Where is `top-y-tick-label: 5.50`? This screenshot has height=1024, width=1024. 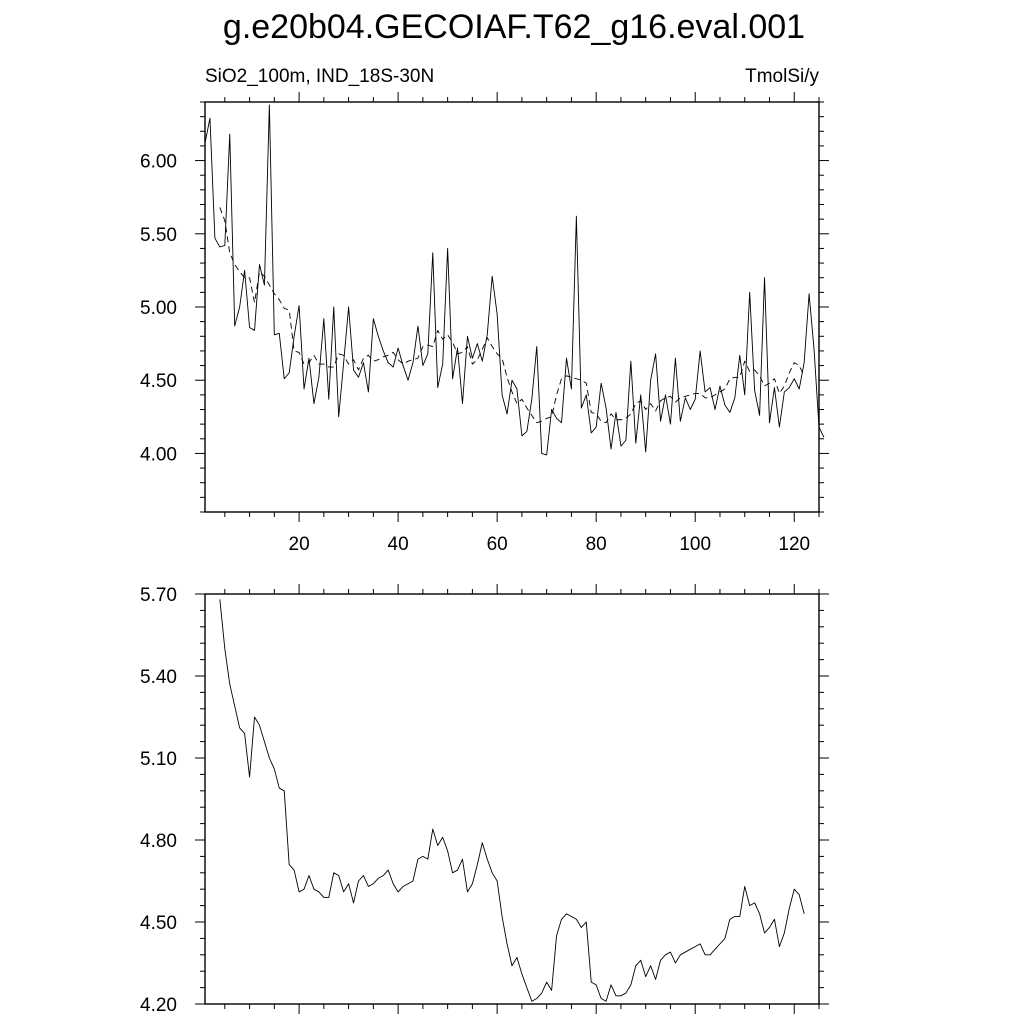
top-y-tick-label: 5.50 is located at coordinates (158, 235).